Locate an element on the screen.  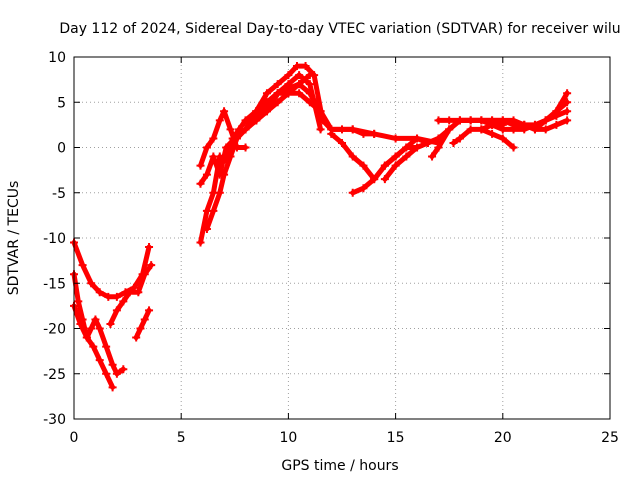
y-tick-label: 5 is located at coordinates (61, 103).